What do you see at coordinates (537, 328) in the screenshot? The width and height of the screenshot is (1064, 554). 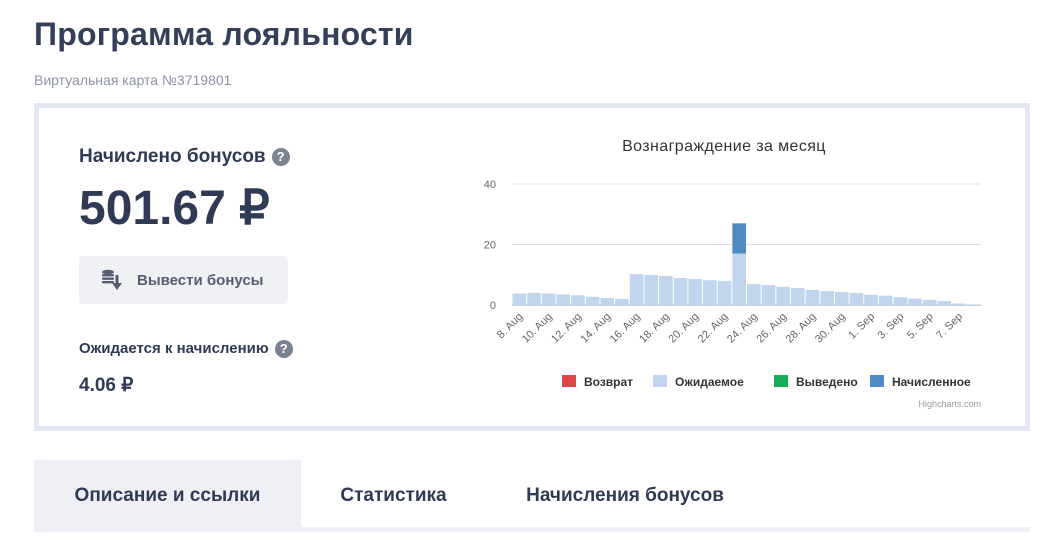 I see `x-tick-label: 10. Aug` at bounding box center [537, 328].